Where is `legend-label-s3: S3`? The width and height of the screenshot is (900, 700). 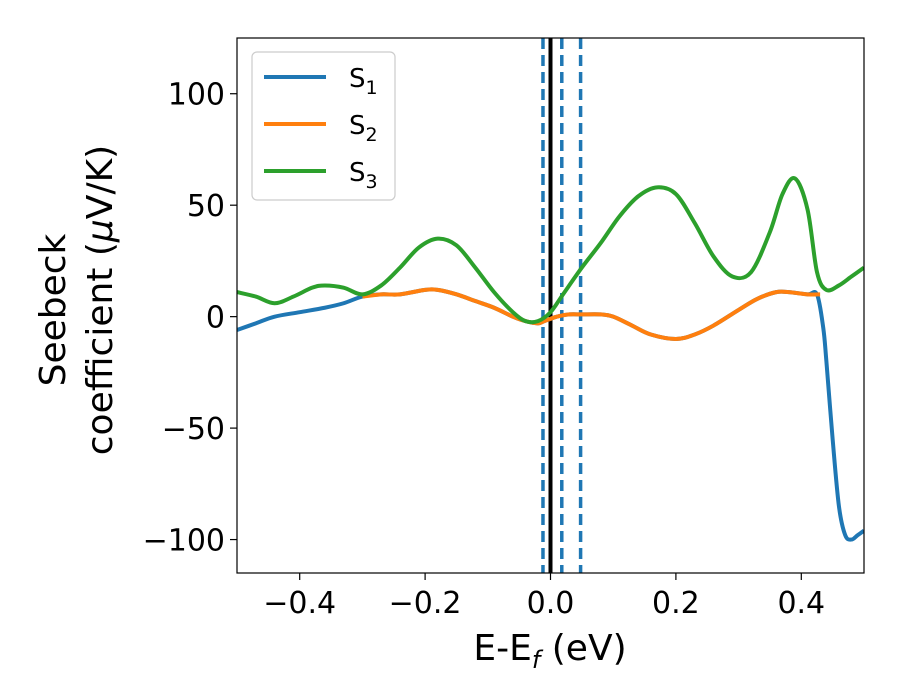 legend-label-s3: S3 is located at coordinates (363, 175).